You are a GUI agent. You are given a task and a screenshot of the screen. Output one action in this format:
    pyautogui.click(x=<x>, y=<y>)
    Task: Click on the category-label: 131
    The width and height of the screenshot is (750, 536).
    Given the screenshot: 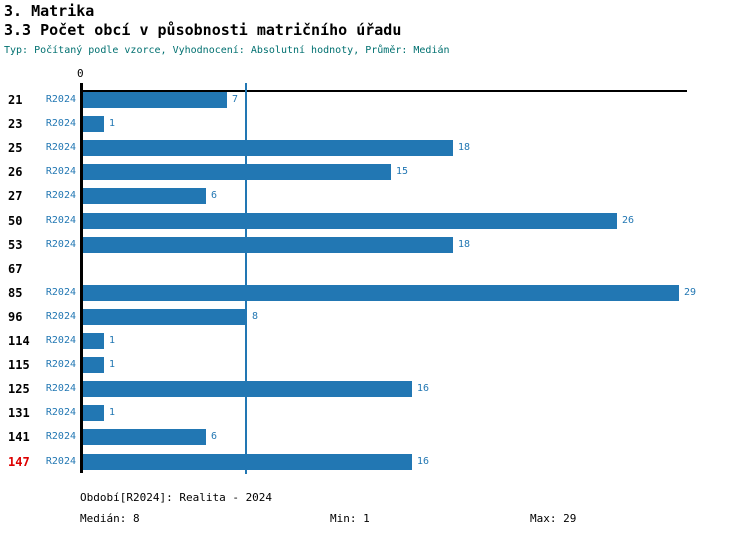 What is the action you would take?
    pyautogui.click(x=19, y=413)
    